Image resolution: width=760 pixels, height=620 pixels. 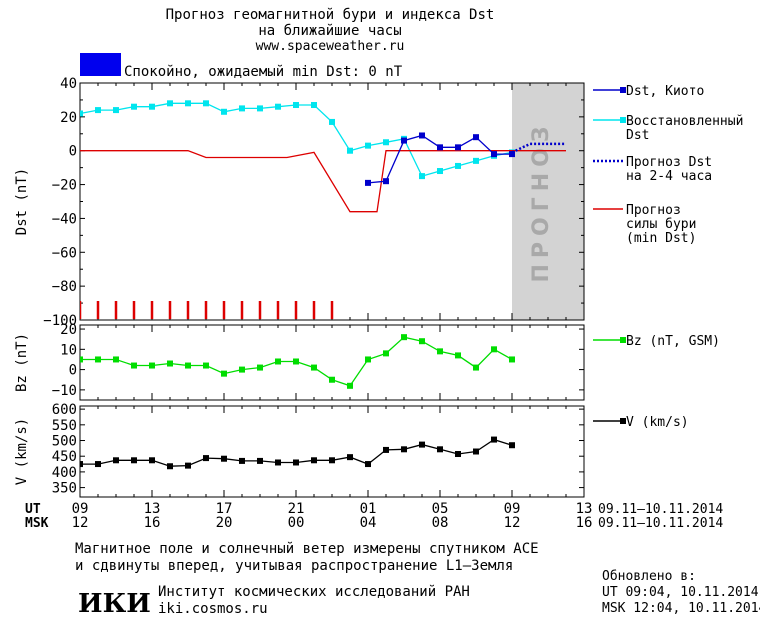 What do you see at coordinates (440, 523) in the screenshot?
I see `msk-tick-label: 08` at bounding box center [440, 523].